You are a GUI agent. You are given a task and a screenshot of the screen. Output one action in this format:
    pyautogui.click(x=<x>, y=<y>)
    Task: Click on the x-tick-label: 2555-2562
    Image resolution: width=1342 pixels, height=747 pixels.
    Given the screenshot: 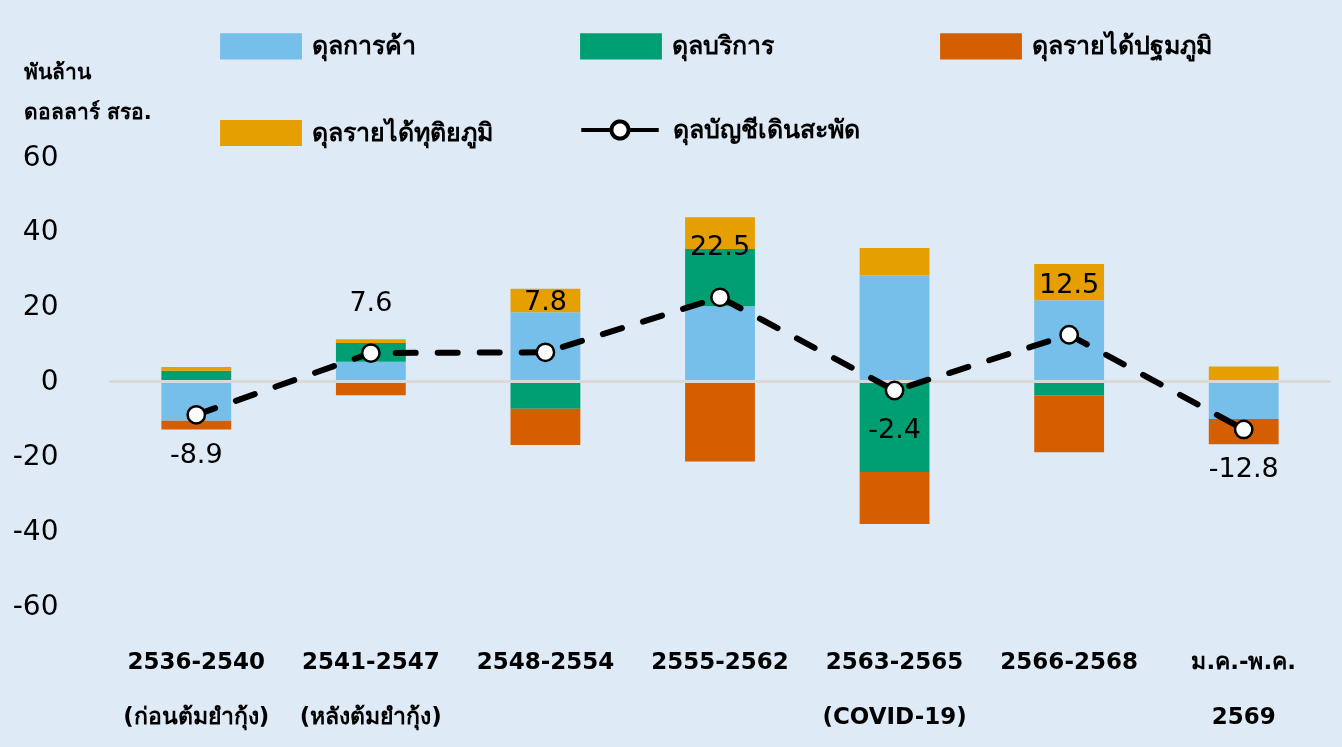 What is the action you would take?
    pyautogui.click(x=720, y=660)
    